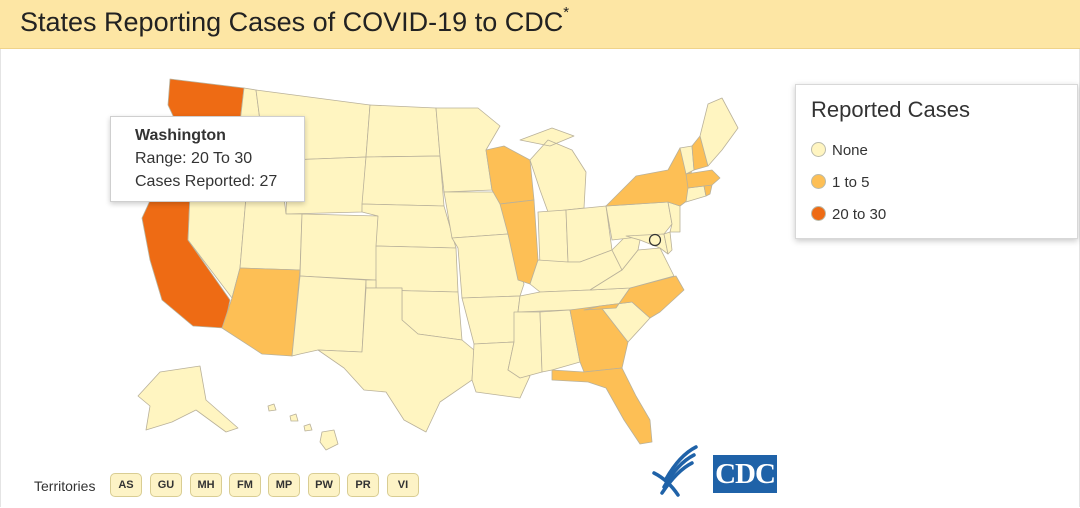 Image resolution: width=1080 pixels, height=508 pixels. Describe the element at coordinates (65, 486) in the screenshot. I see `territories-label: Territories` at that location.